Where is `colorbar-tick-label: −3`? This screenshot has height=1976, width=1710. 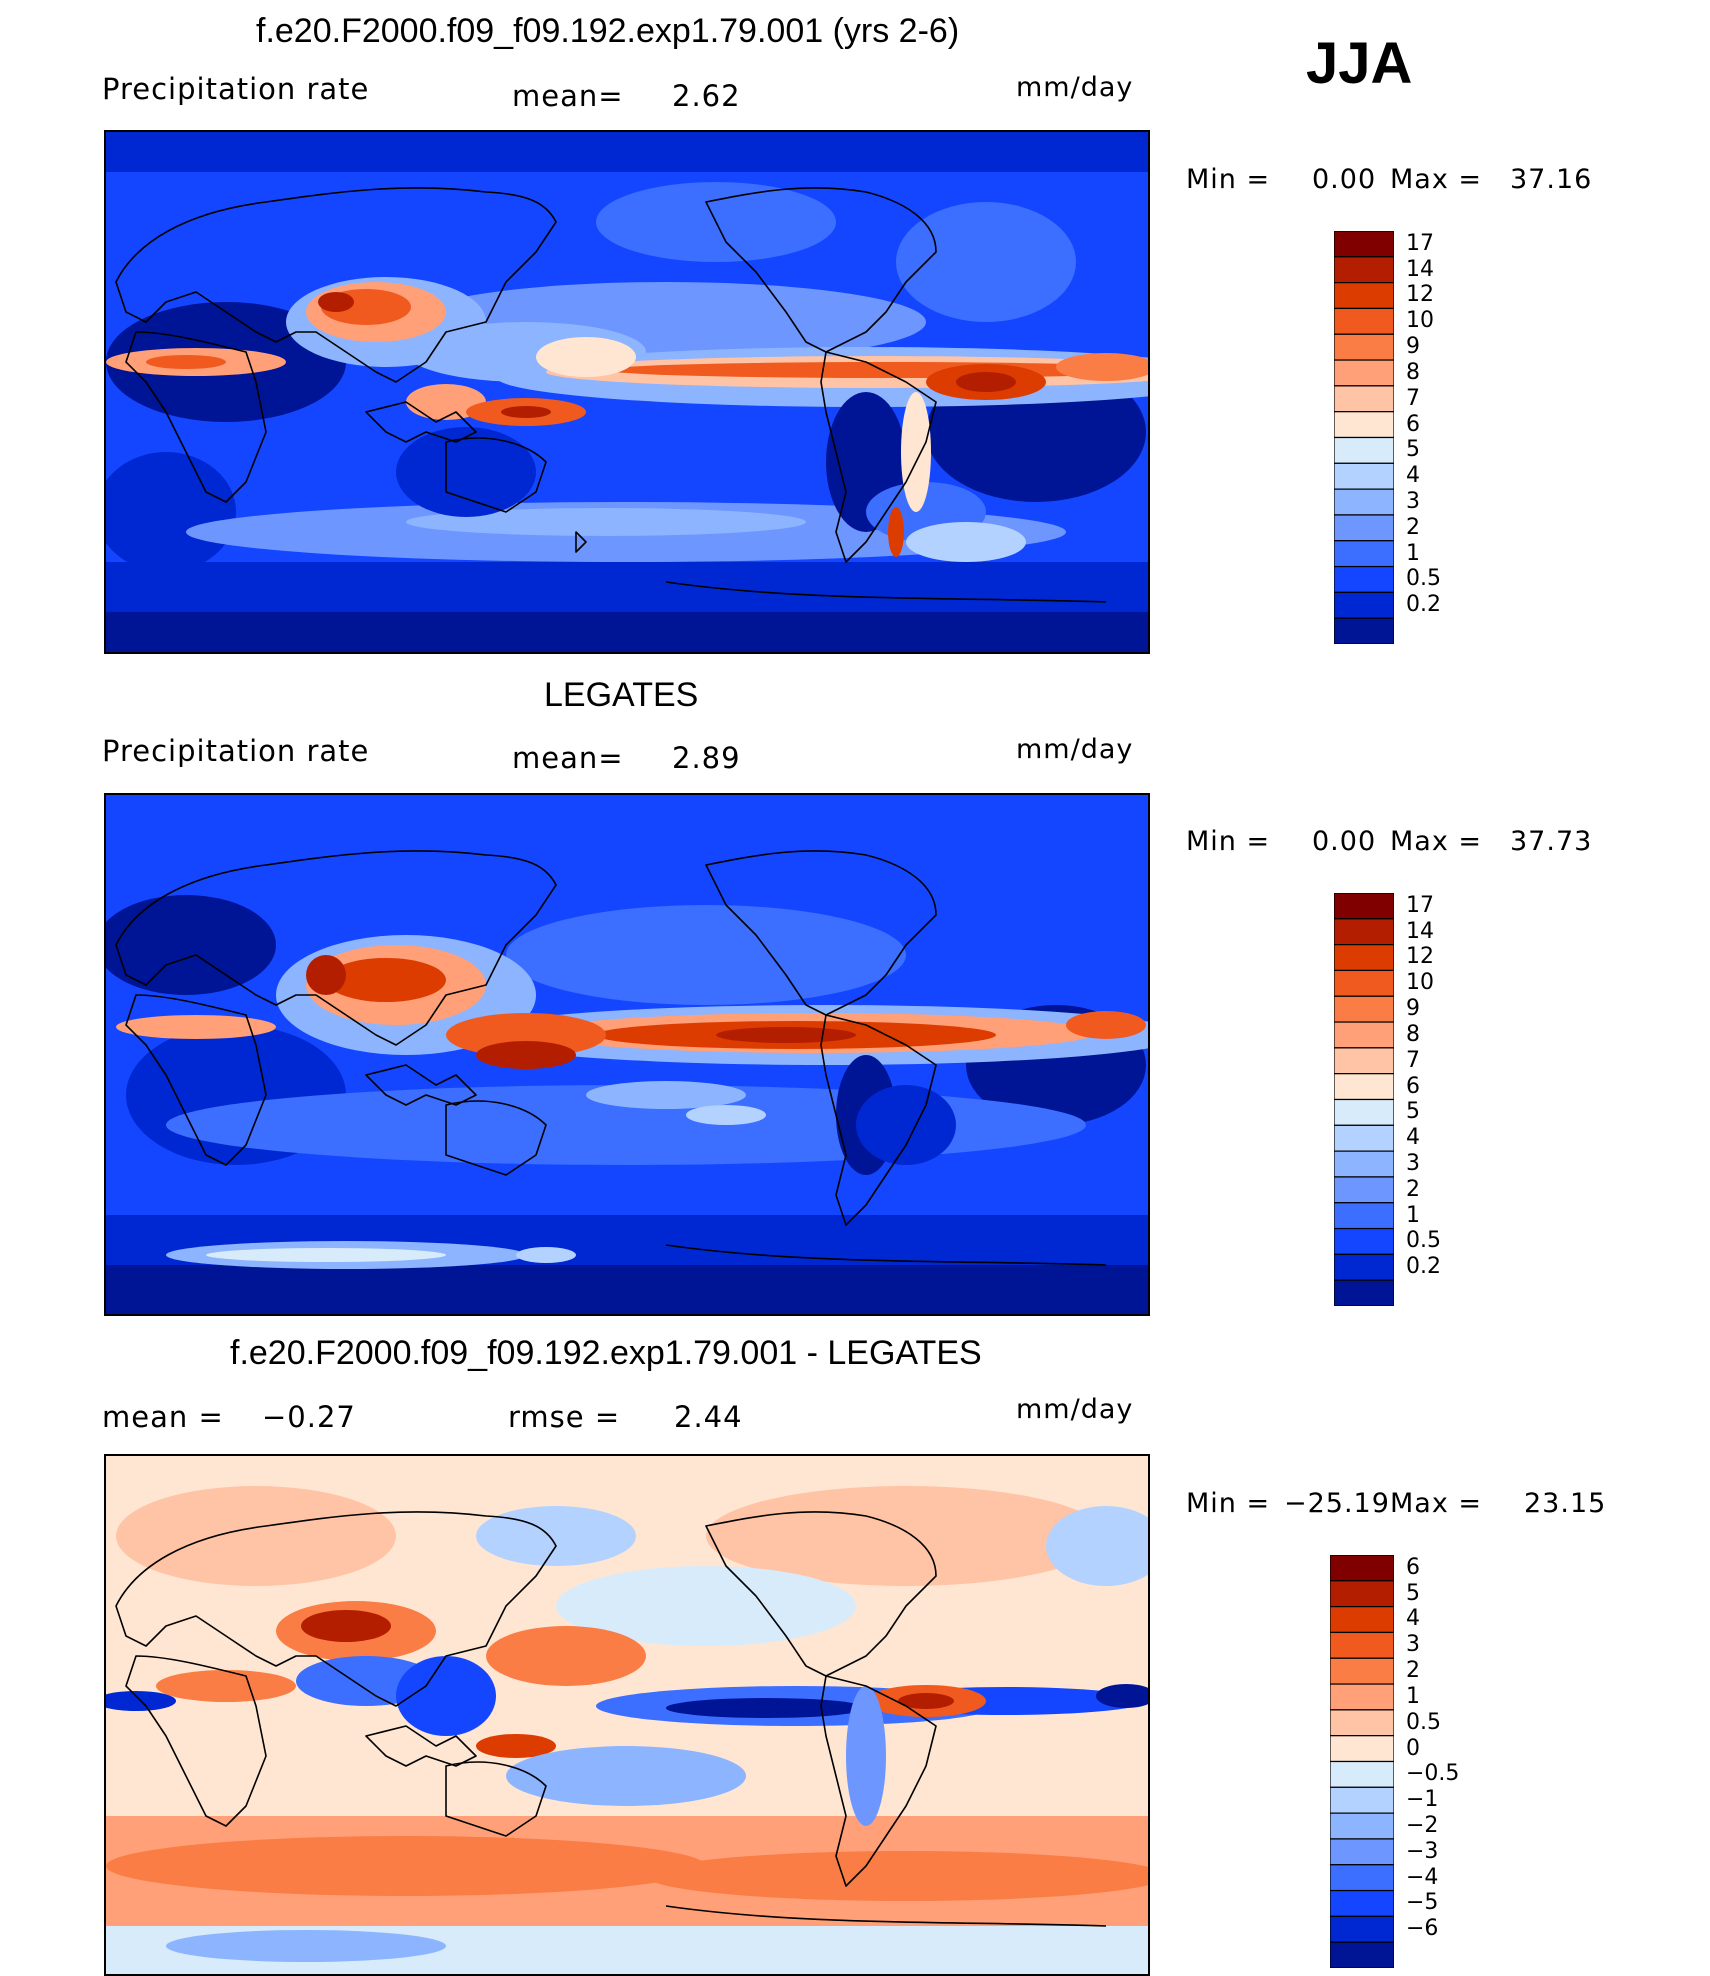 colorbar-tick-label: −3 is located at coordinates (1422, 1851).